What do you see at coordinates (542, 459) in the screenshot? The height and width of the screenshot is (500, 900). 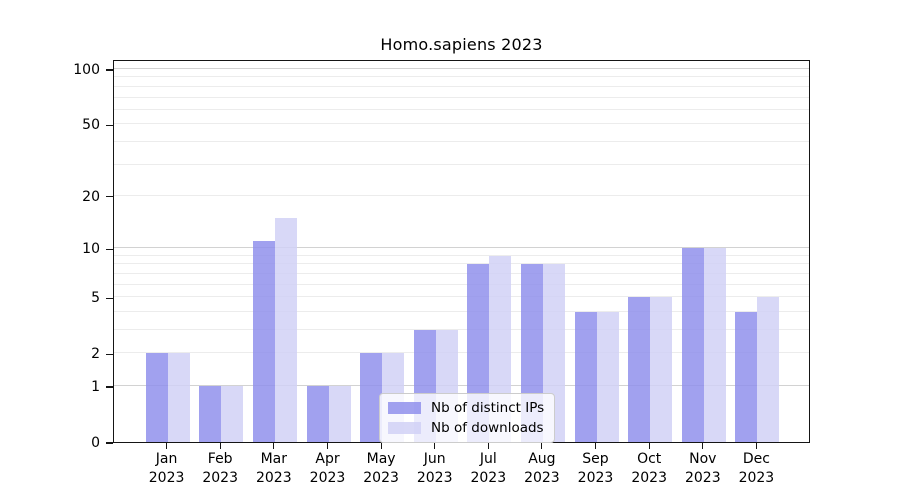 I see `x-tick-month: Aug` at bounding box center [542, 459].